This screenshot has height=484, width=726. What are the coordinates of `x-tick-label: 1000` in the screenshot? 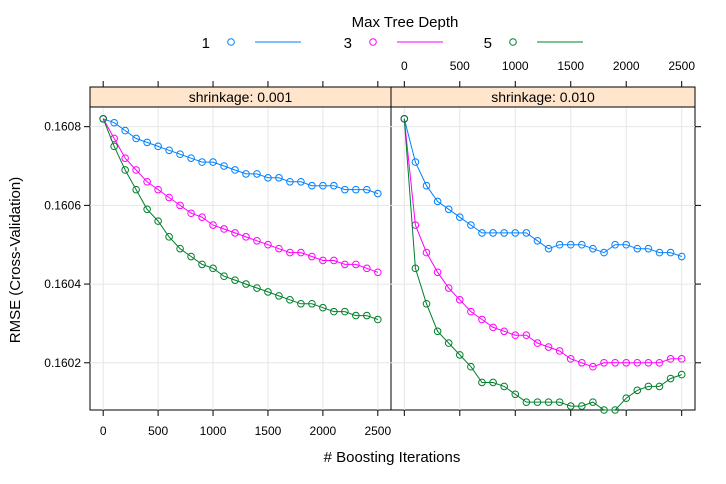 It's located at (515, 66).